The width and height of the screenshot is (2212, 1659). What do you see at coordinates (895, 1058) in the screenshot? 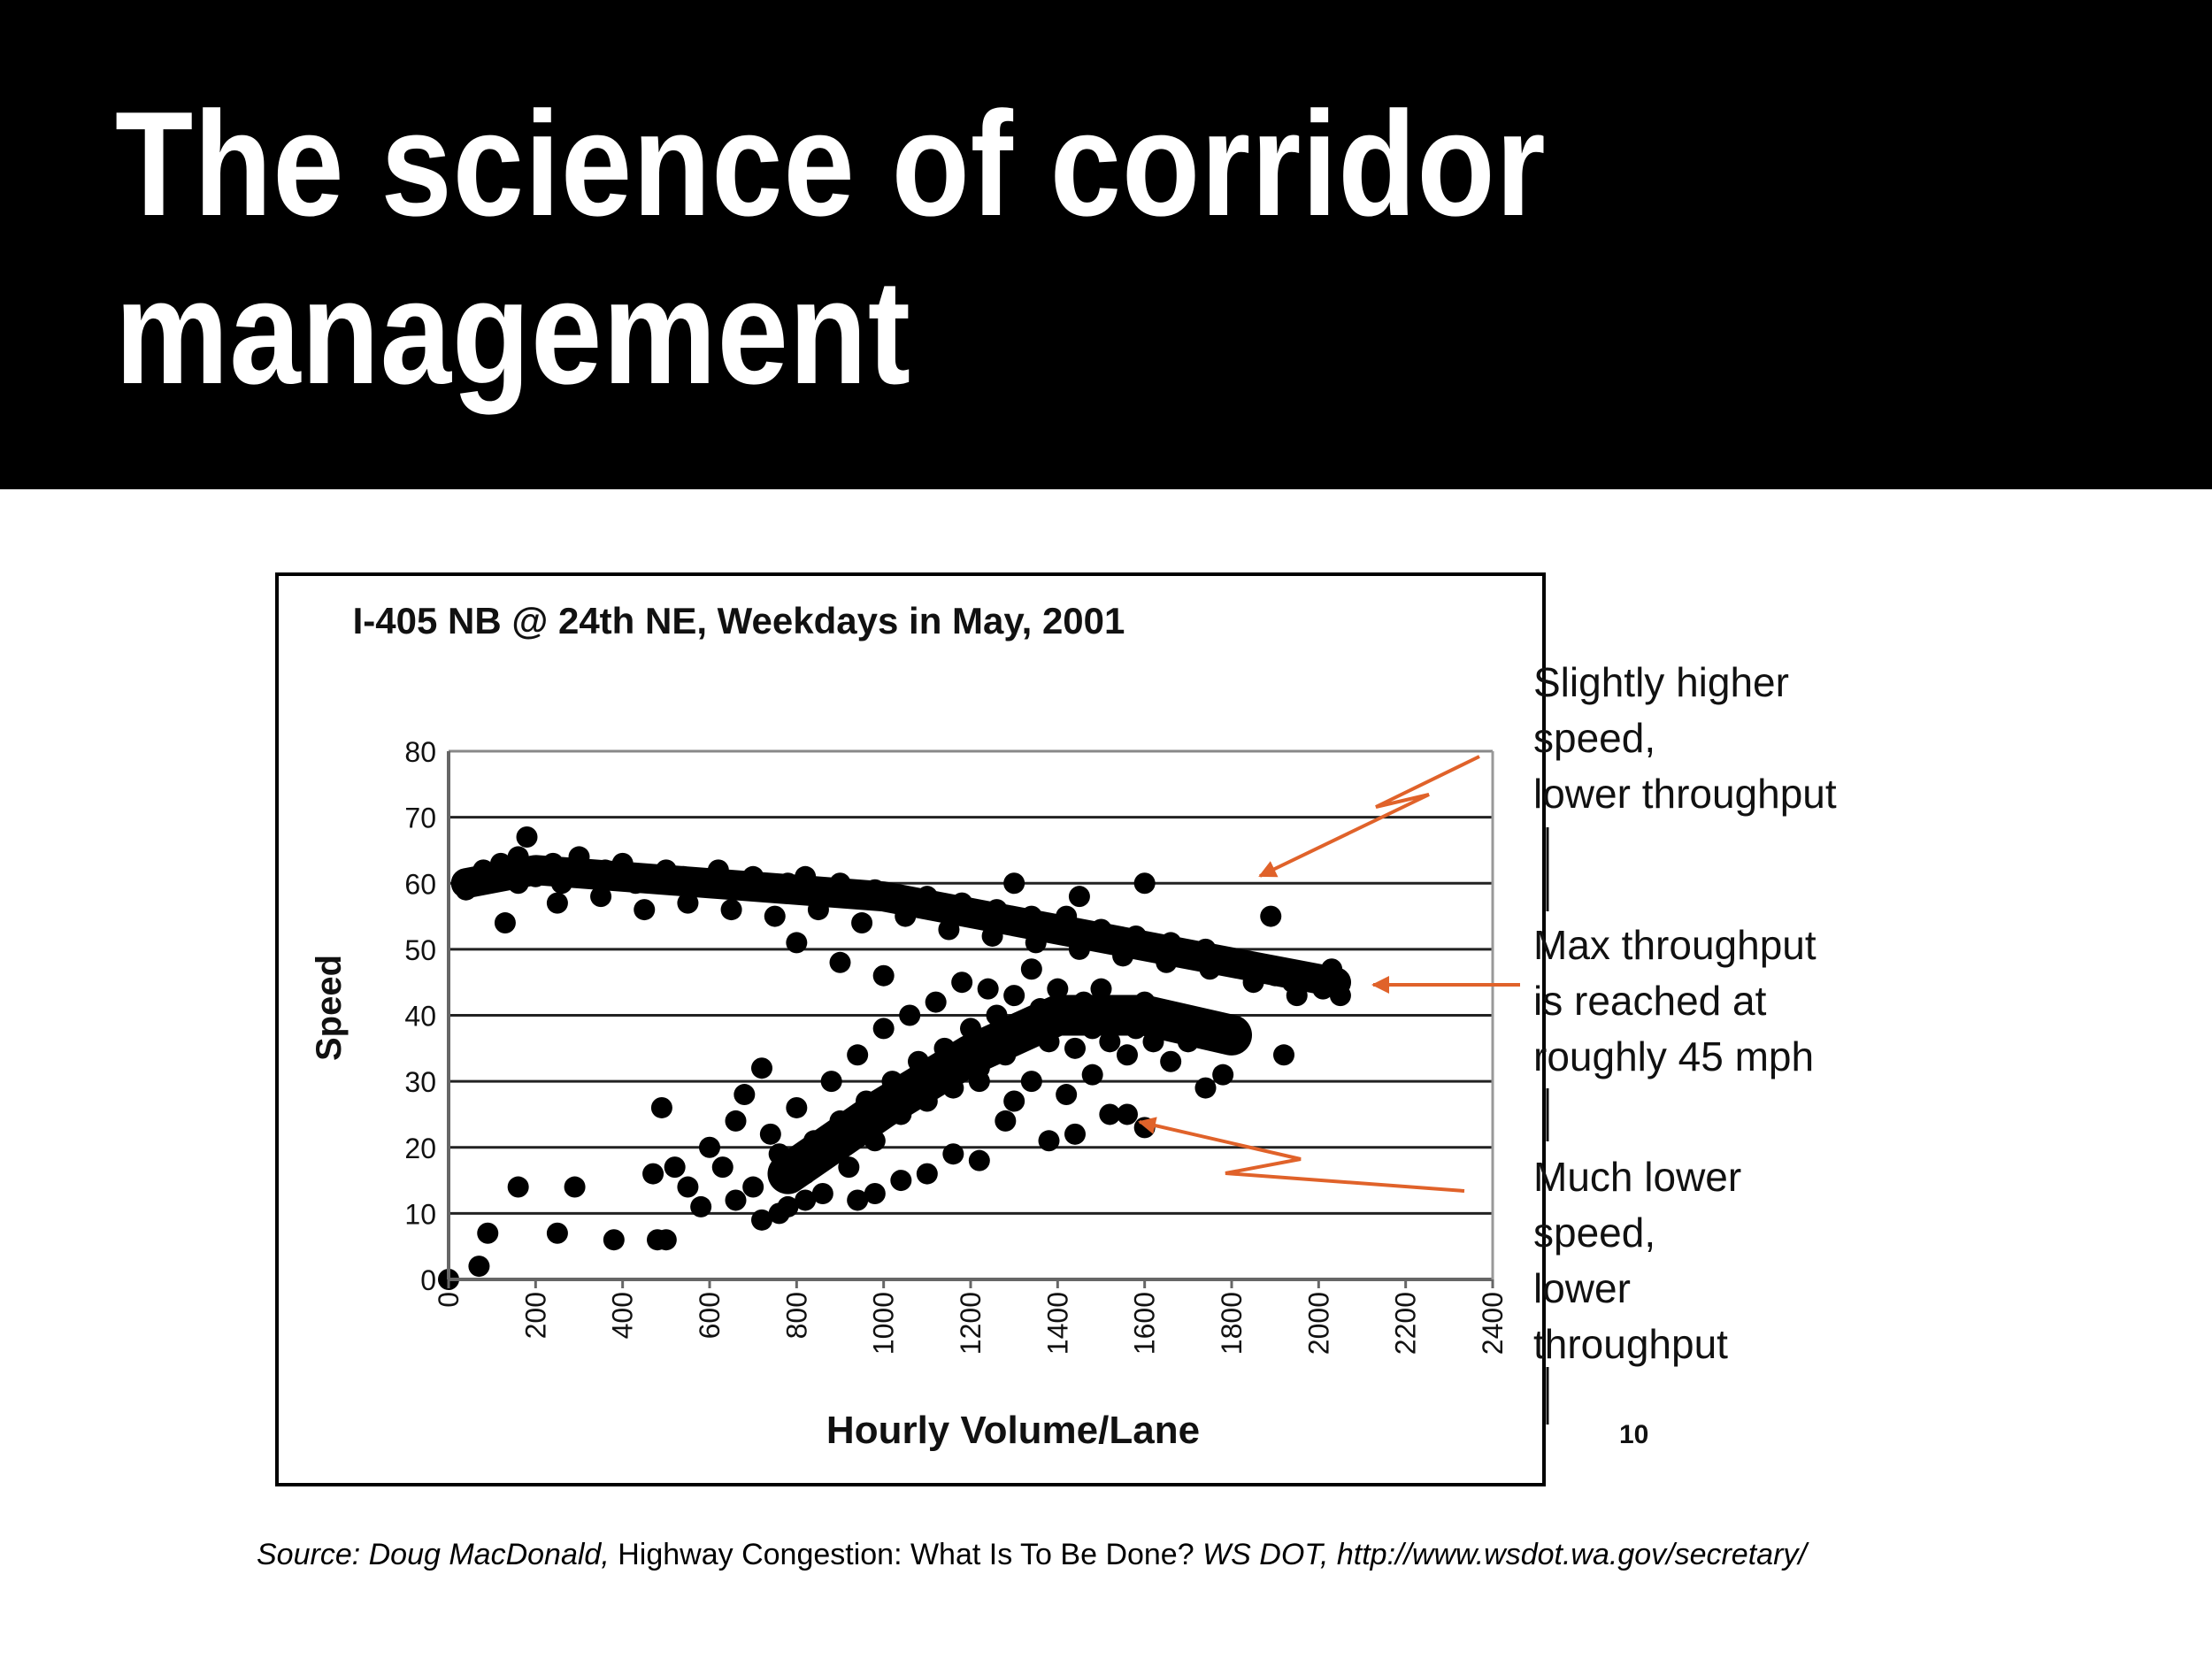
I see `data-points` at bounding box center [895, 1058].